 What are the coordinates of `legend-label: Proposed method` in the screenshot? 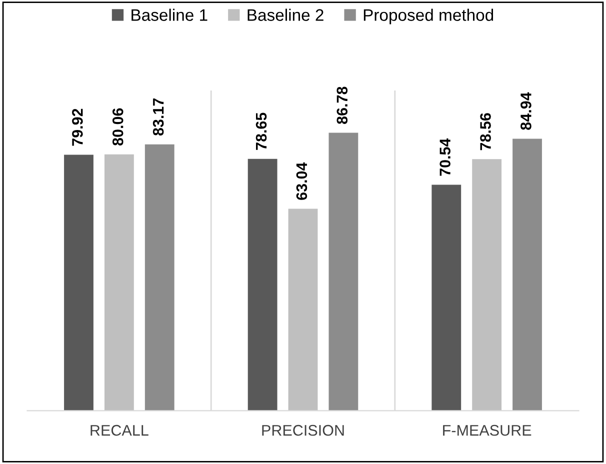 It's located at (429, 16).